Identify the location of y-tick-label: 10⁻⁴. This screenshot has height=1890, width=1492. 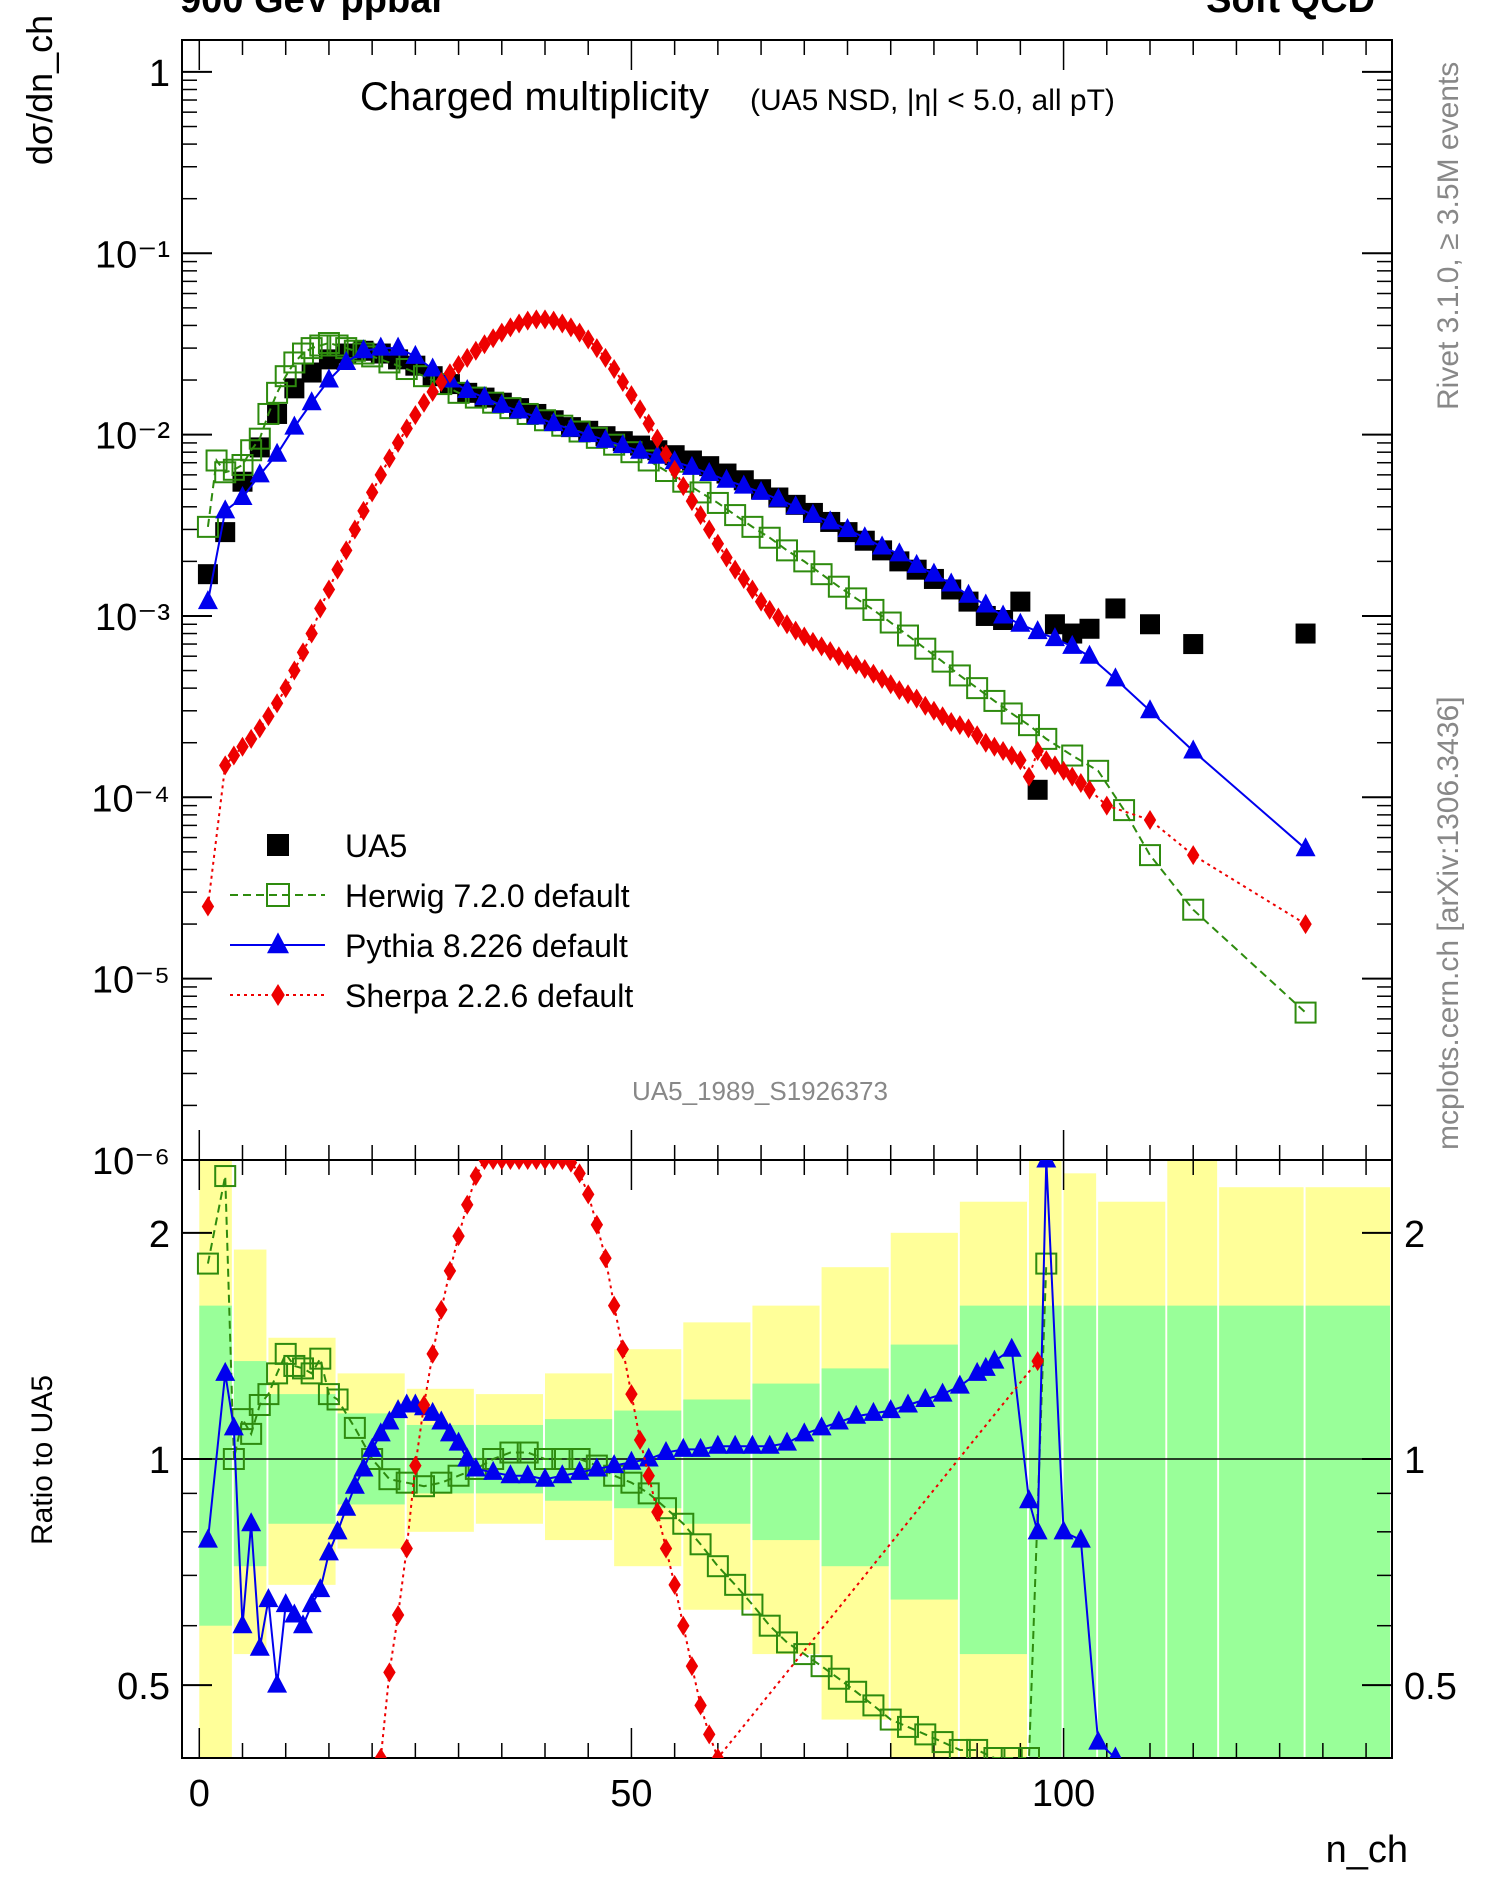
(130, 799).